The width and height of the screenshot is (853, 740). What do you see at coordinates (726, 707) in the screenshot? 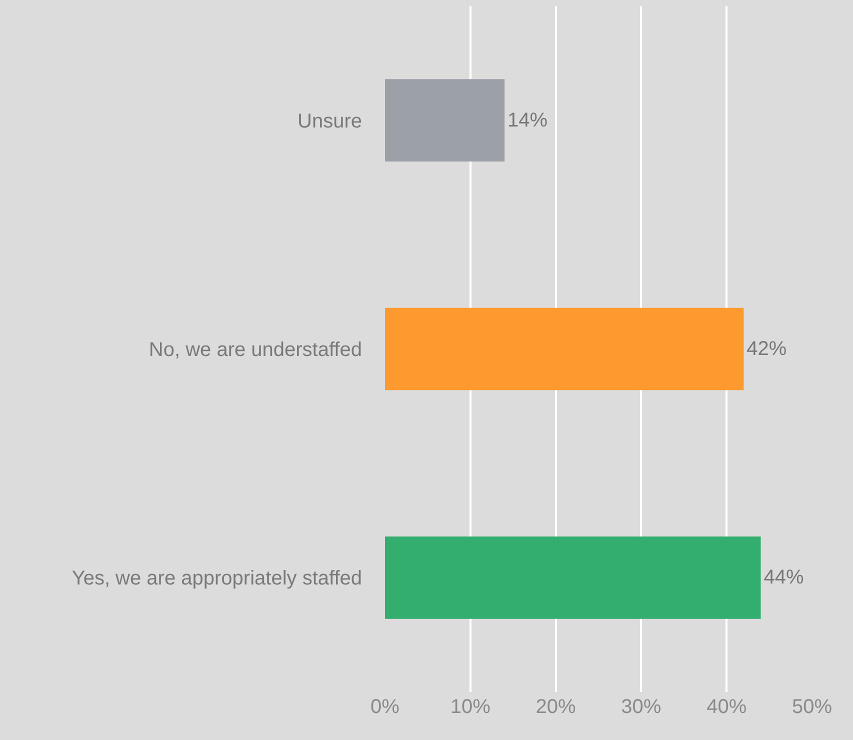
I see `x-tick-label: 40%` at bounding box center [726, 707].